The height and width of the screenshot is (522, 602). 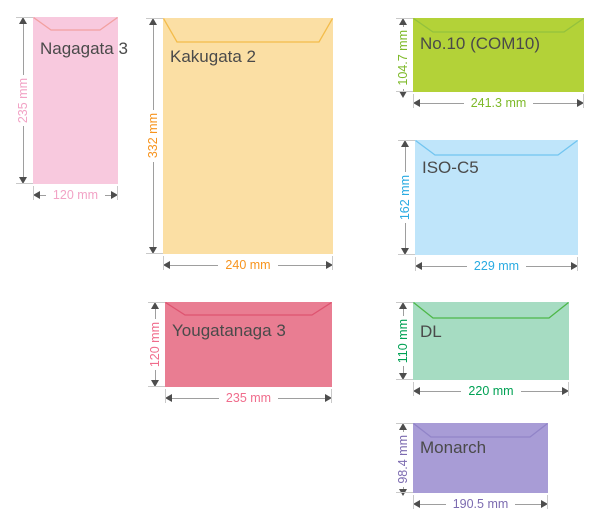 I want to click on monarch-group: 98.4 mm Monarch 190.5 mm, so click(x=469, y=469).